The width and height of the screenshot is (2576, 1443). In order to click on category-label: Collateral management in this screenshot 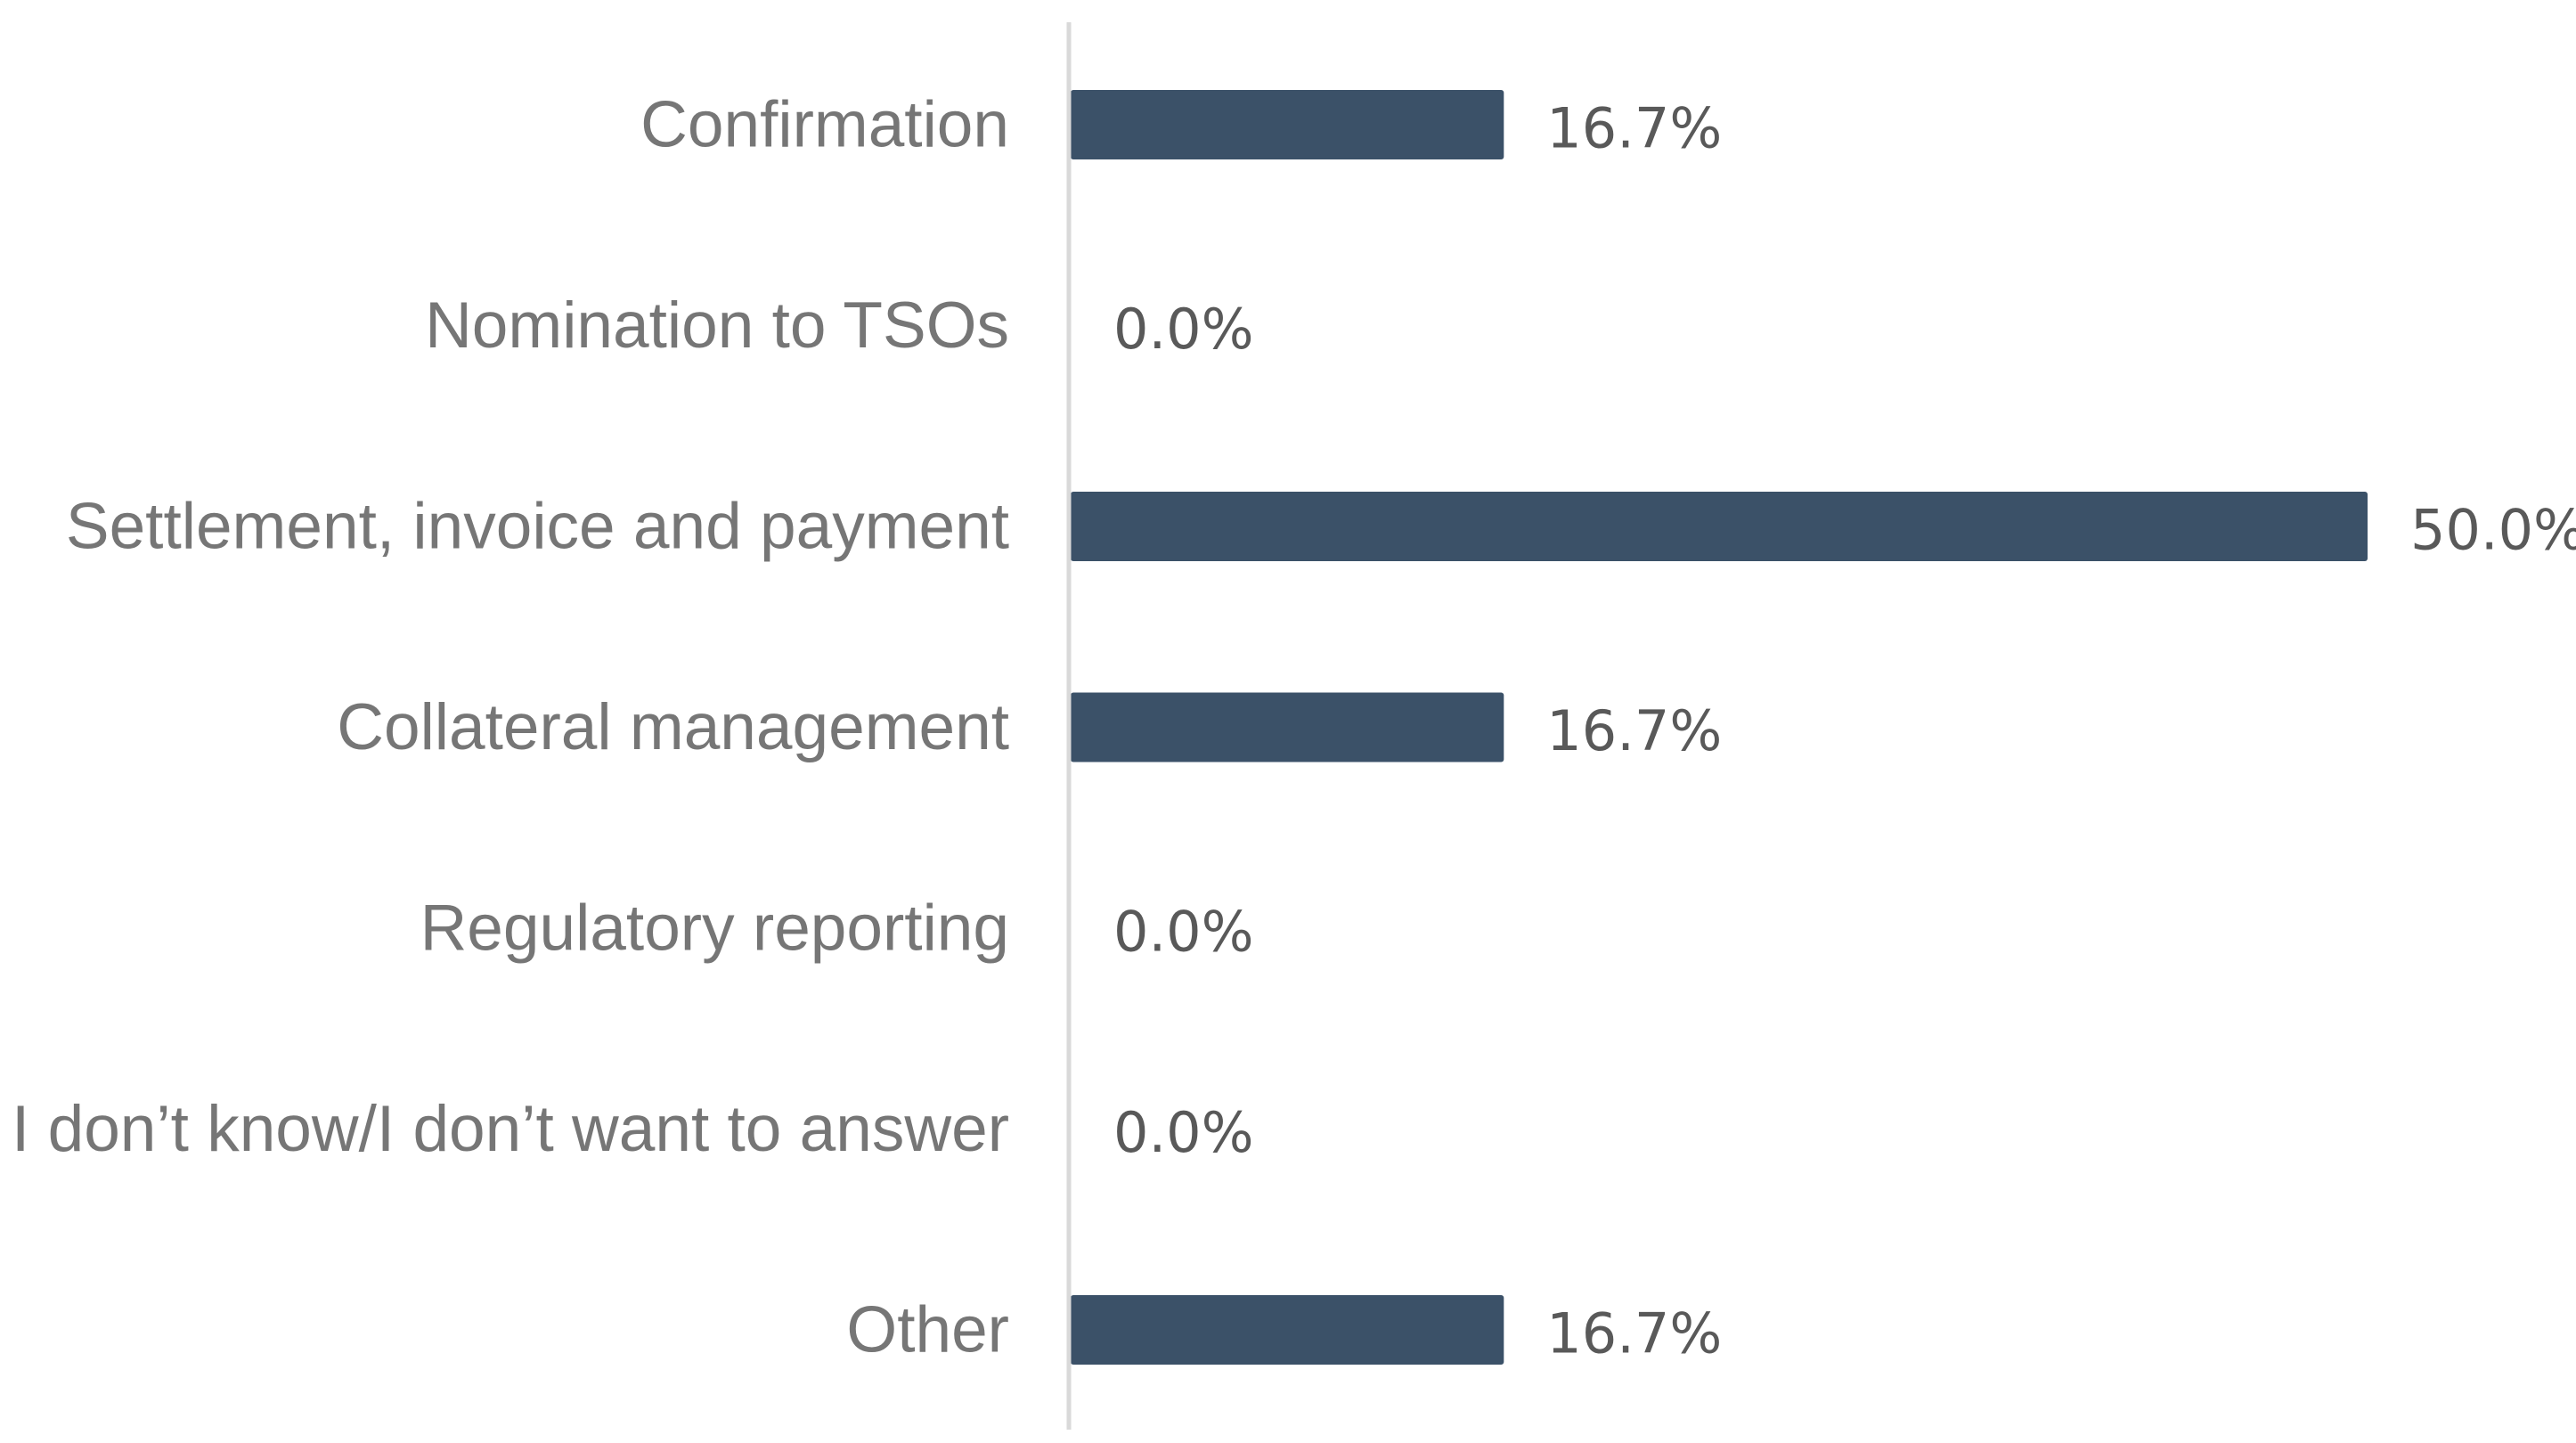, I will do `click(673, 727)`.